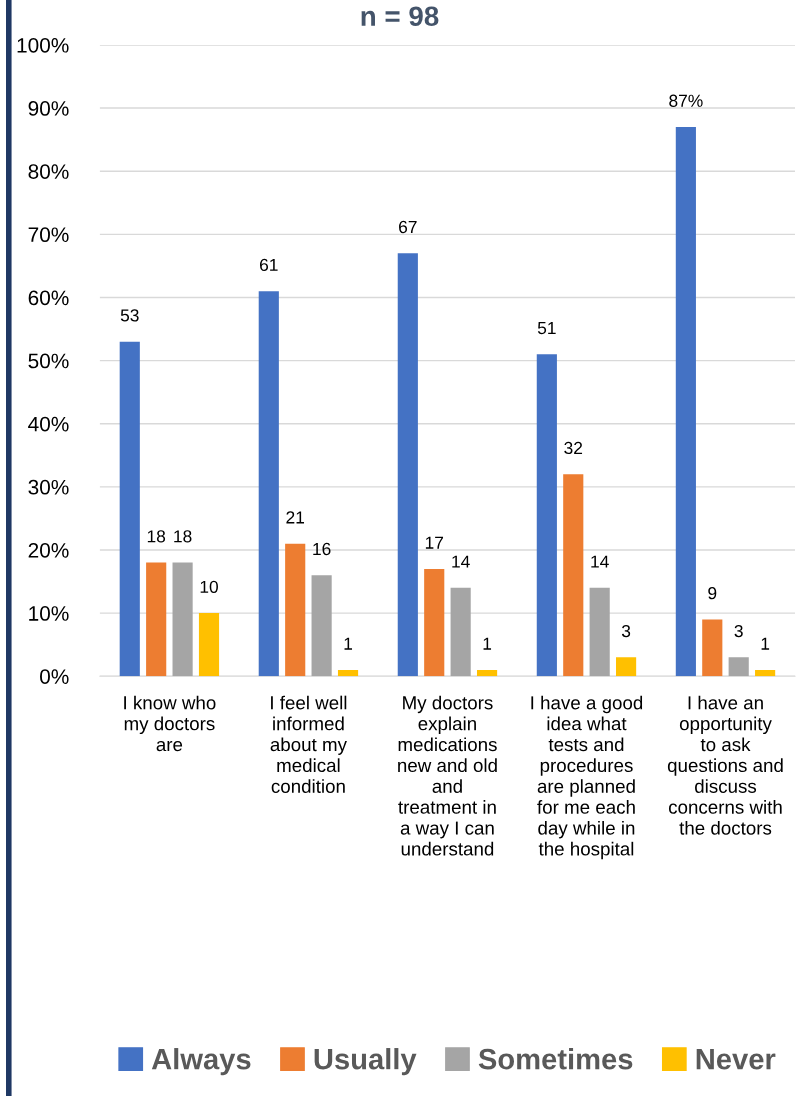 The image size is (799, 1096). What do you see at coordinates (408, 227) in the screenshot?
I see `data-label: 67` at bounding box center [408, 227].